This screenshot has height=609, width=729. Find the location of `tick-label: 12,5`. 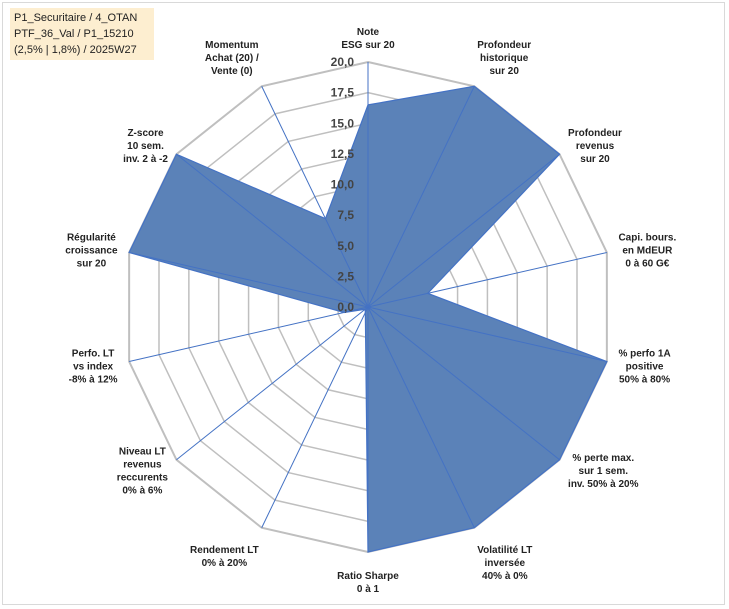

tick-label: 12,5 is located at coordinates (343, 154).